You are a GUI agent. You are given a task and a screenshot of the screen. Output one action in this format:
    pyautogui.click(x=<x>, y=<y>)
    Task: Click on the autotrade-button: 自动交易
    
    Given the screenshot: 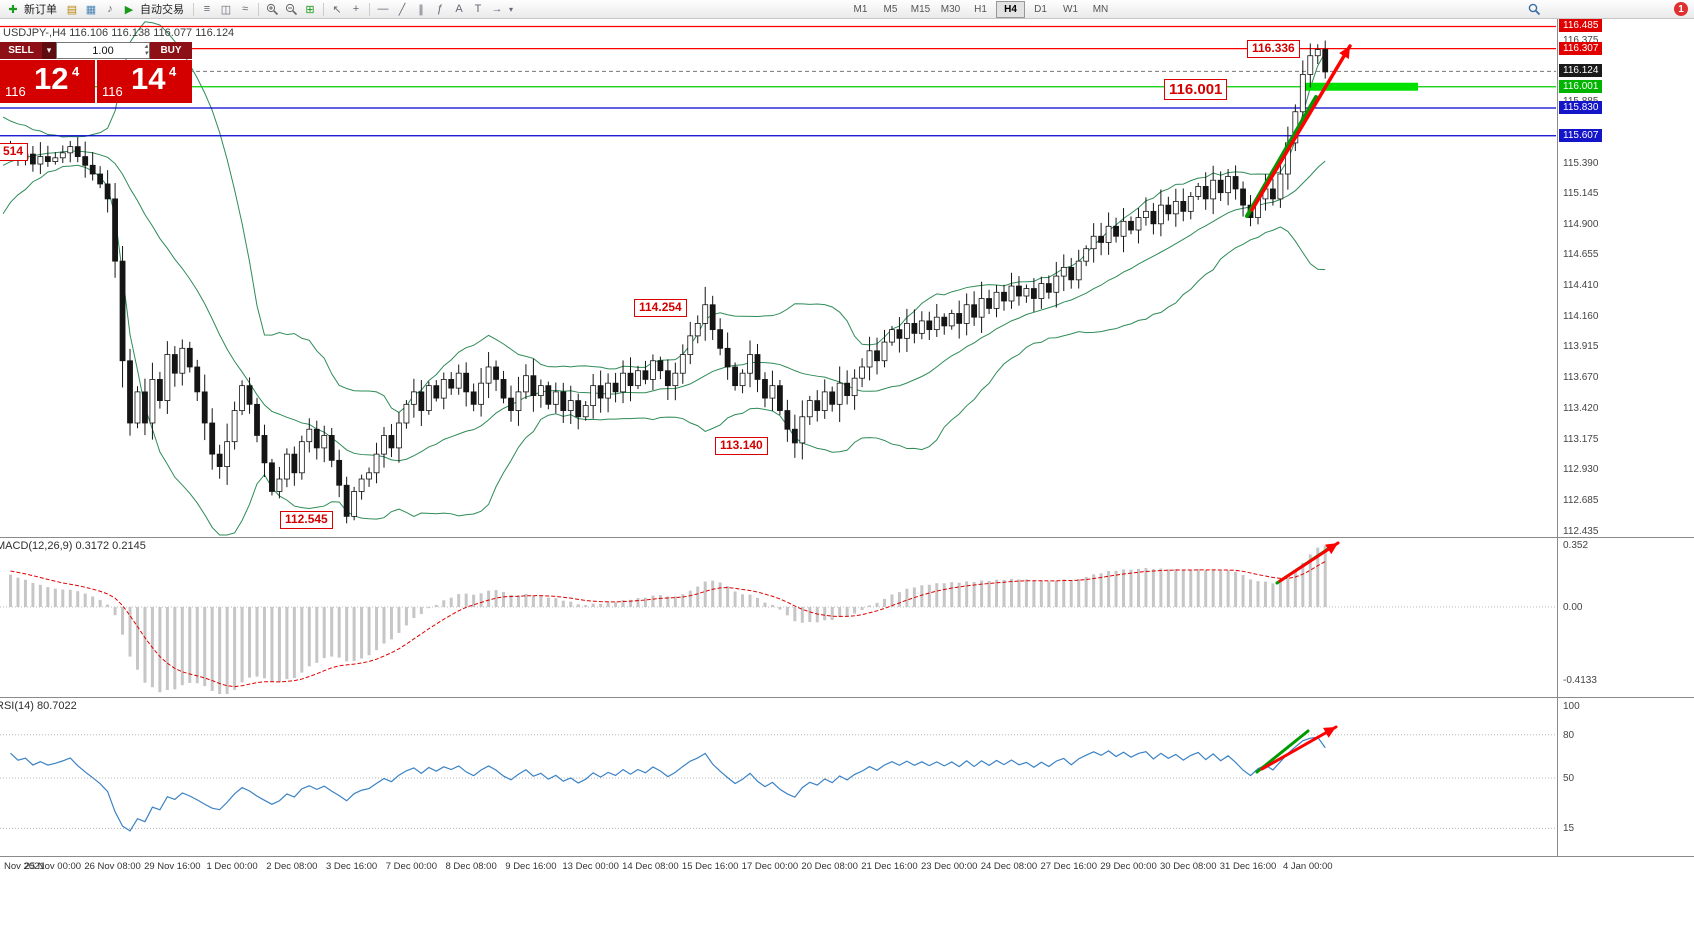 What is the action you would take?
    pyautogui.click(x=162, y=10)
    